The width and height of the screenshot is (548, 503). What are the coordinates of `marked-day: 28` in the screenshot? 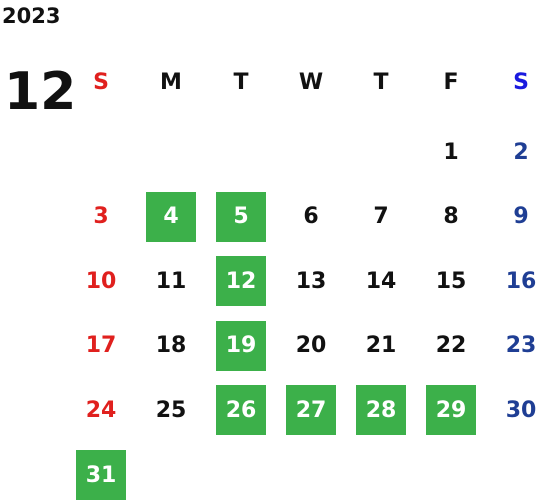 It's located at (381, 410).